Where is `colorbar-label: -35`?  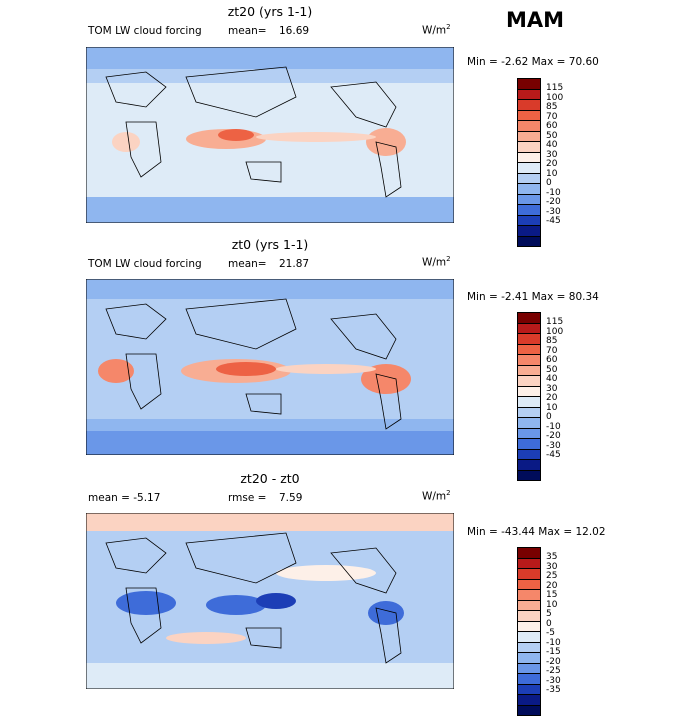
colorbar-label: -35 is located at coordinates (553, 690).